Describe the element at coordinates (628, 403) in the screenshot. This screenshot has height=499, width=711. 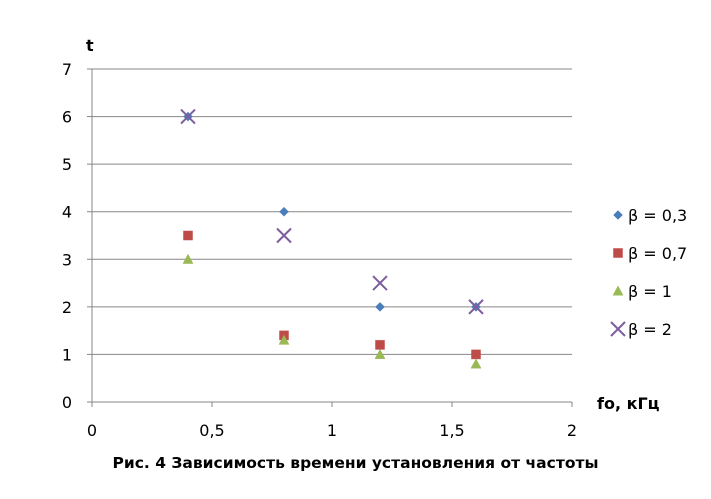
I see `x-axis-title: fo, кГц` at that location.